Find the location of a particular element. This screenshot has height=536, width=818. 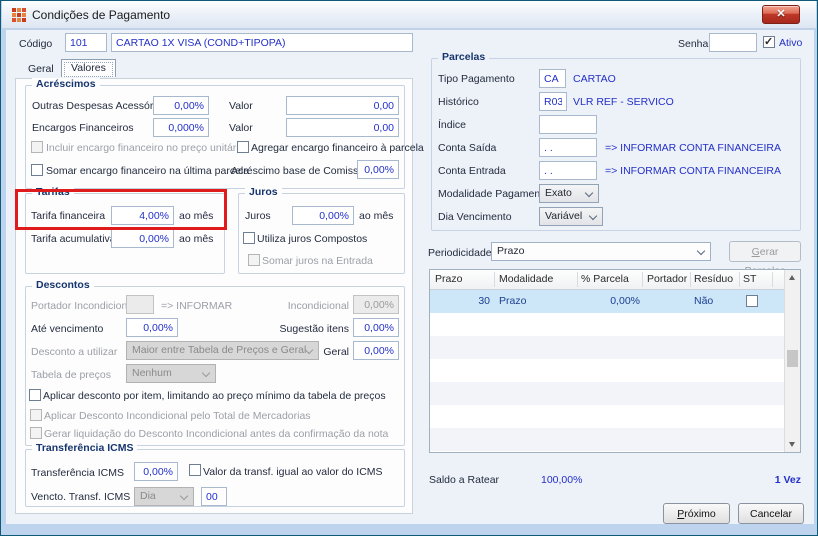

comissao-input is located at coordinates (378, 169).